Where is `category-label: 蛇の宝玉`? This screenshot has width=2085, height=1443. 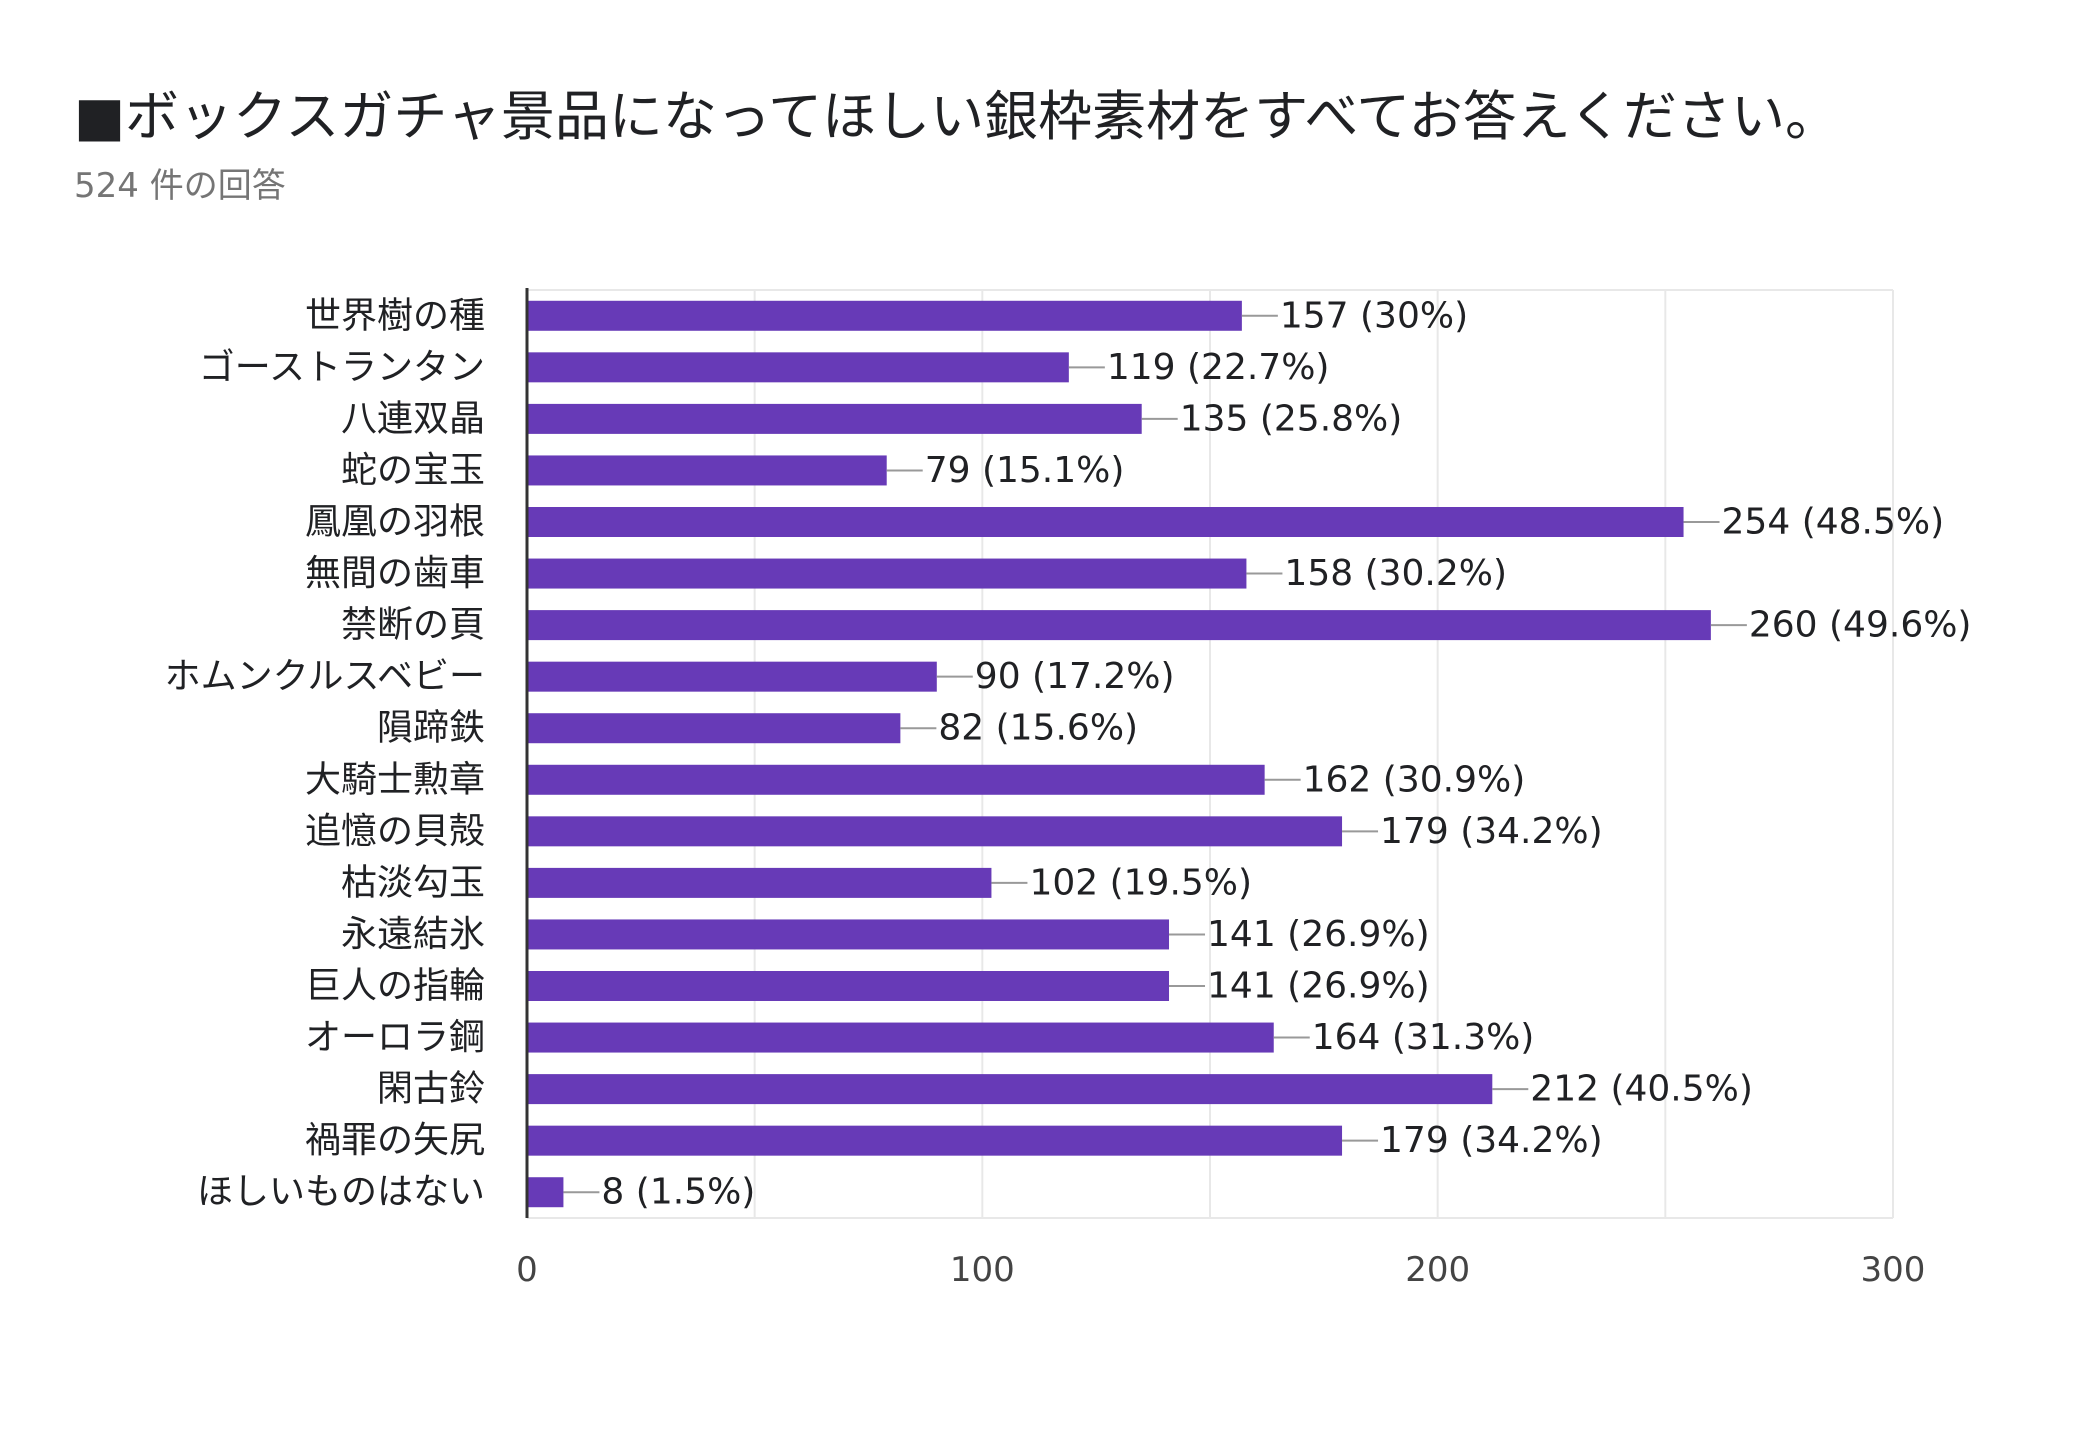
category-label: 蛇の宝玉 is located at coordinates (413, 470).